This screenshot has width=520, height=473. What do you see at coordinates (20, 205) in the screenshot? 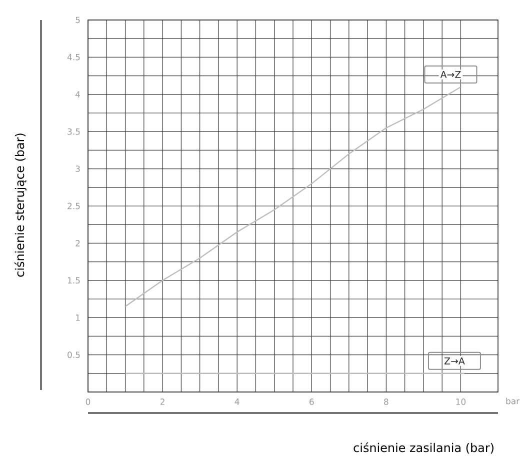
I see `y-axis-title: ciśnienie sterujące (bar)` at bounding box center [20, 205].